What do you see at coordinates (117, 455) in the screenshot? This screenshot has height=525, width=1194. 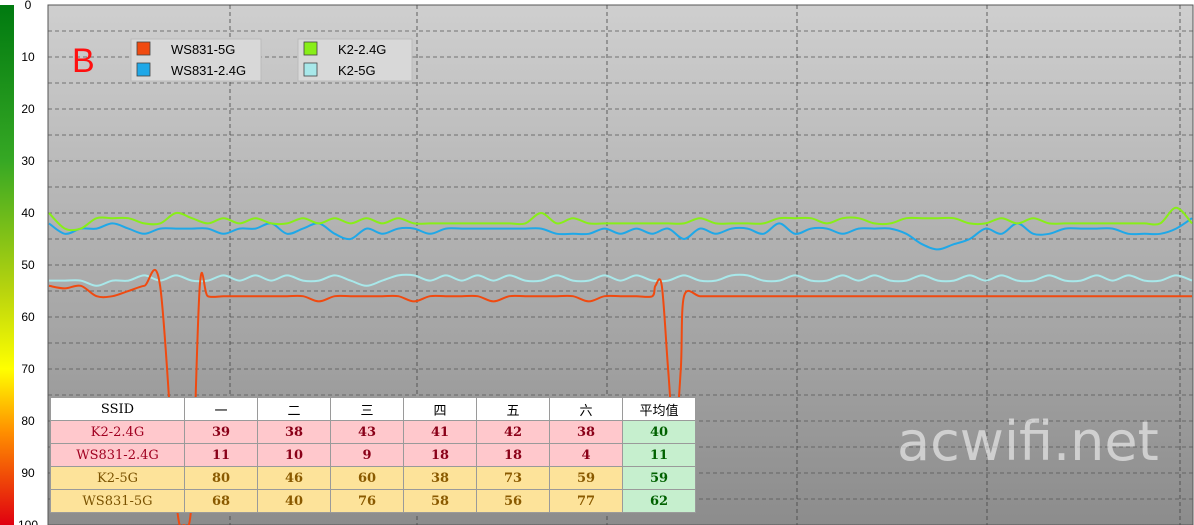 I see `table-ssid-cell: WS831-2.4G` at bounding box center [117, 455].